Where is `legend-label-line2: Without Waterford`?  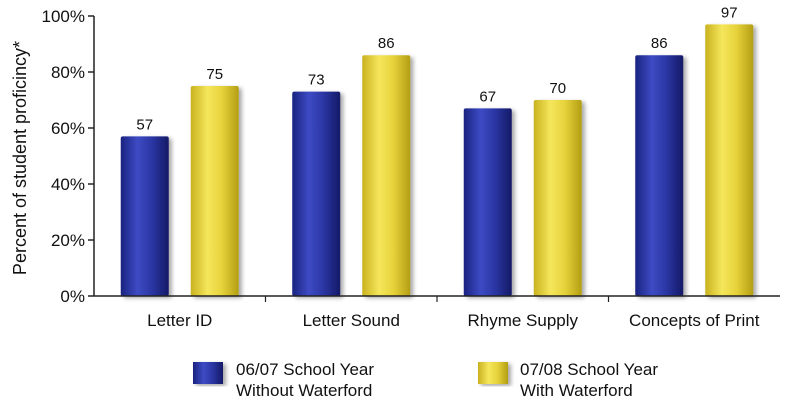
legend-label-line2: Without Waterford is located at coordinates (304, 390).